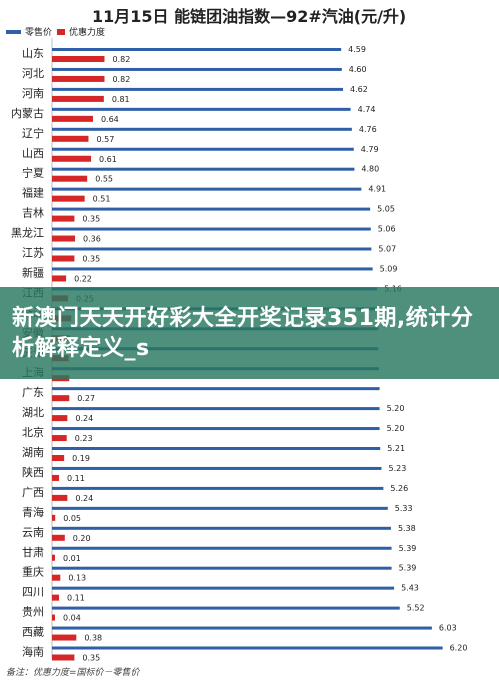 The height and width of the screenshot is (680, 499). What do you see at coordinates (33, 572) in the screenshot?
I see `category-label: 重庆` at bounding box center [33, 572].